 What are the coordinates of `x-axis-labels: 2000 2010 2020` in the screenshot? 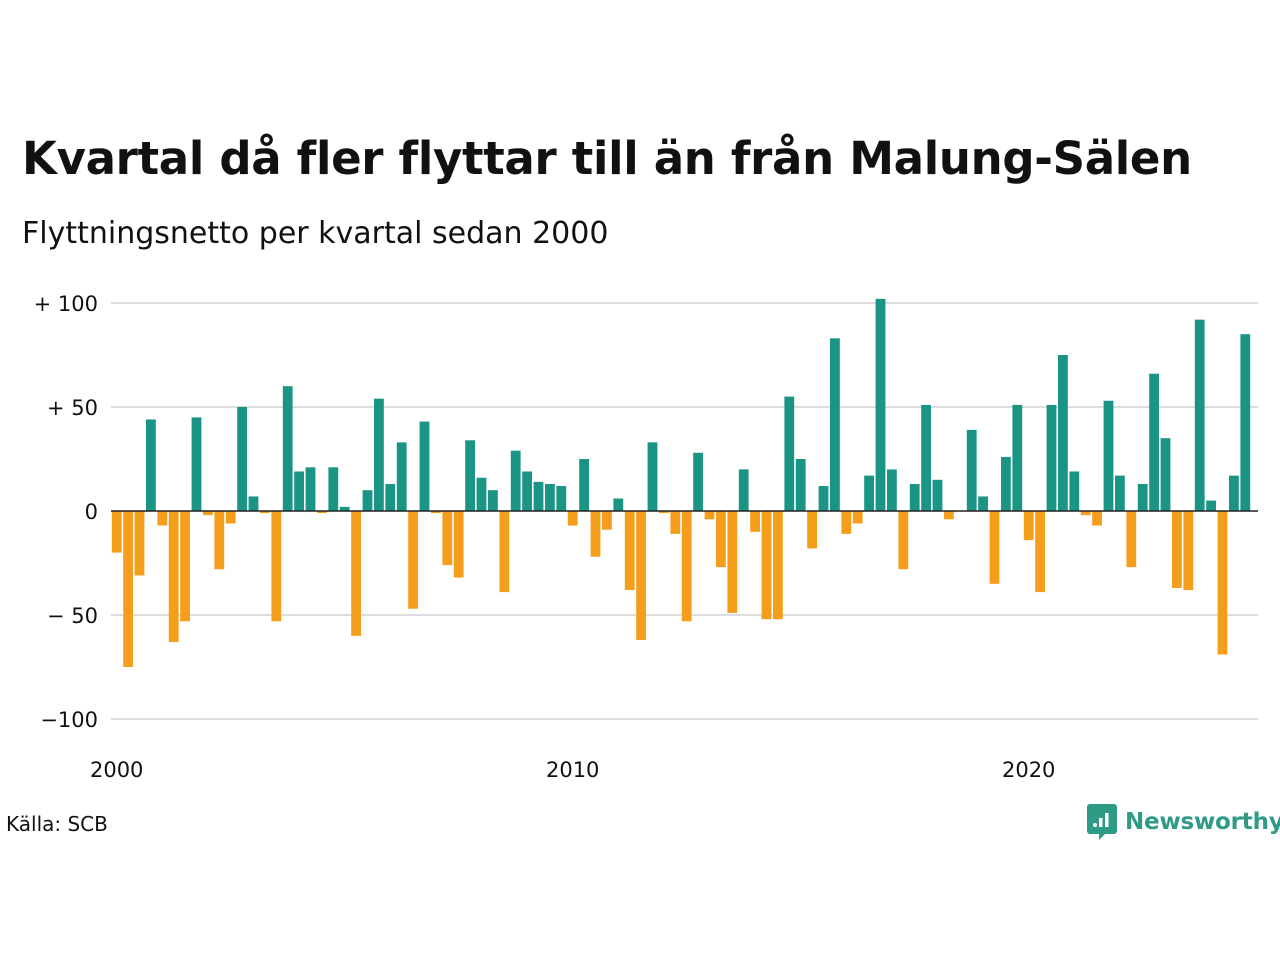 It's located at (572, 770).